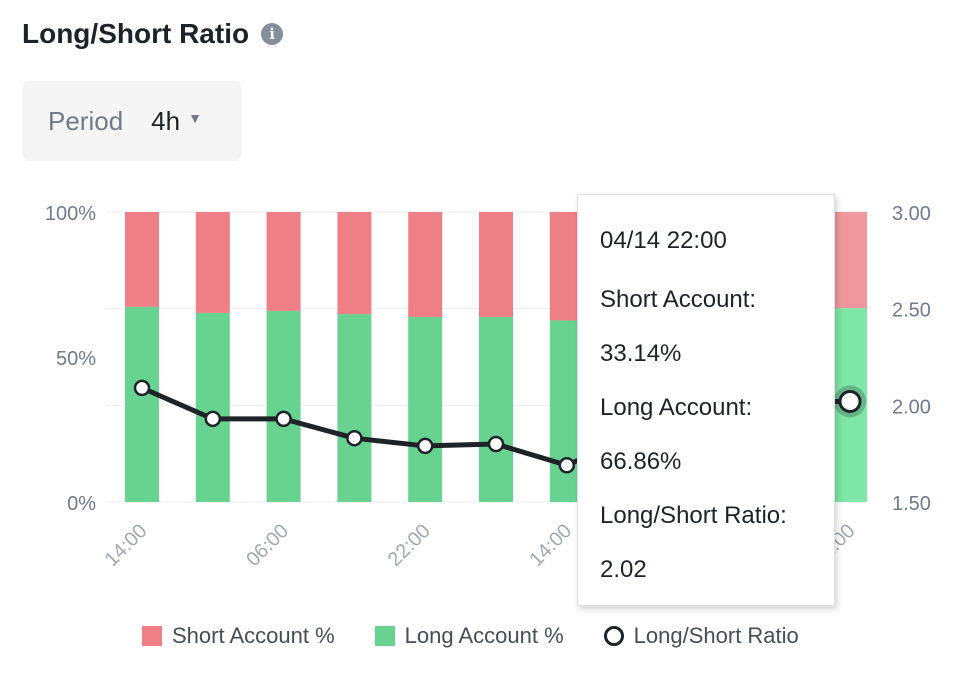 The height and width of the screenshot is (676, 964). What do you see at coordinates (678, 299) in the screenshot?
I see `tooltip-short-label: Short Account:` at bounding box center [678, 299].